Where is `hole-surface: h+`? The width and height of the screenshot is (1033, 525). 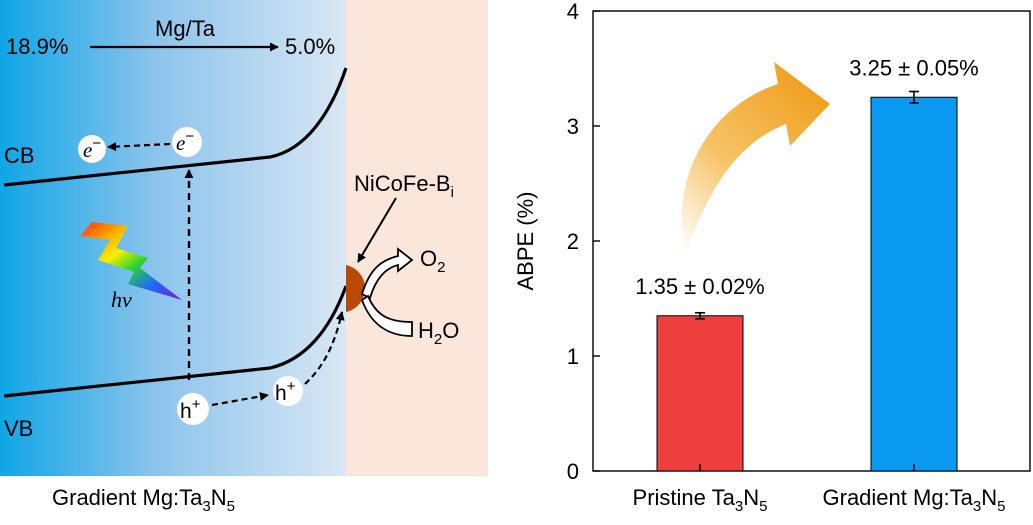 hole-surface: h+ is located at coordinates (288, 391).